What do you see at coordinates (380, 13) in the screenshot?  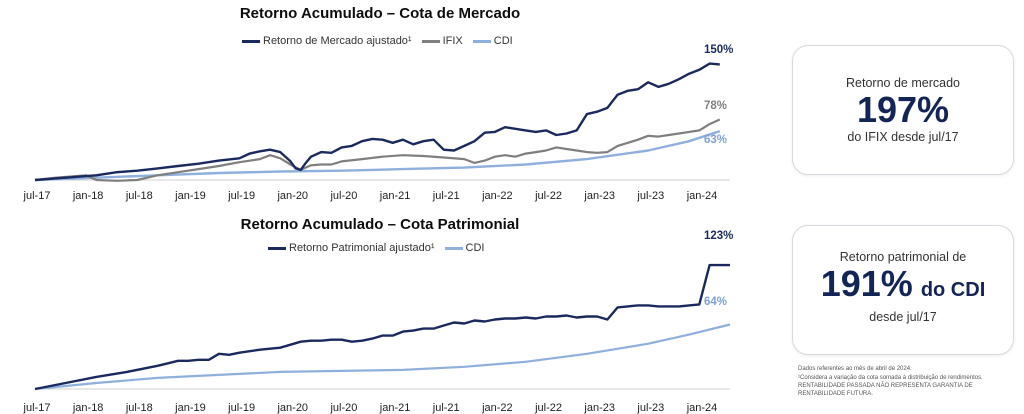 I see `chart-title: Retorno Acumulado – Cota de Mercado` at bounding box center [380, 13].